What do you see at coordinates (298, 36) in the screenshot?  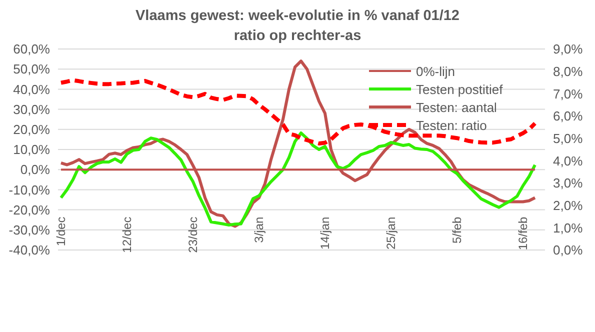 I see `chart-subtitle: ratio op rechter-as` at bounding box center [298, 36].